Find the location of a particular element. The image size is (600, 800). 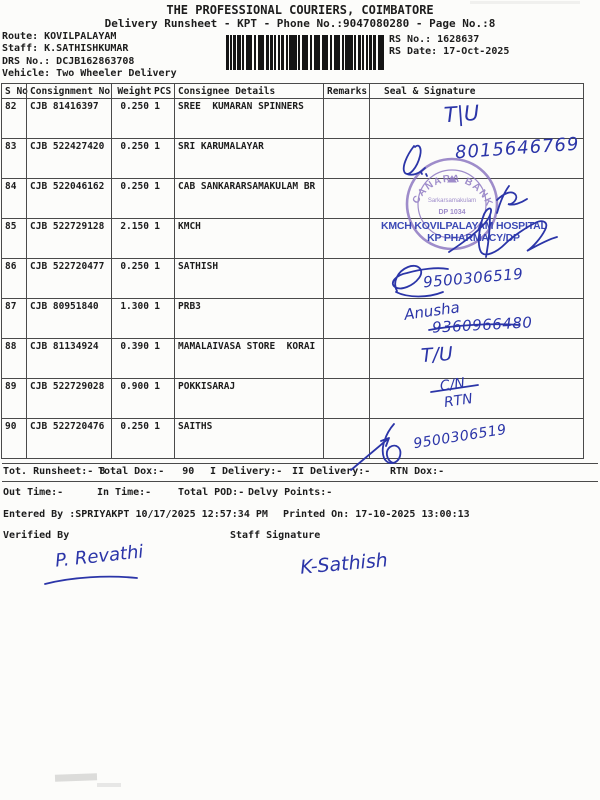

ii-delivery-label: II Delivery:- is located at coordinates (331, 471).